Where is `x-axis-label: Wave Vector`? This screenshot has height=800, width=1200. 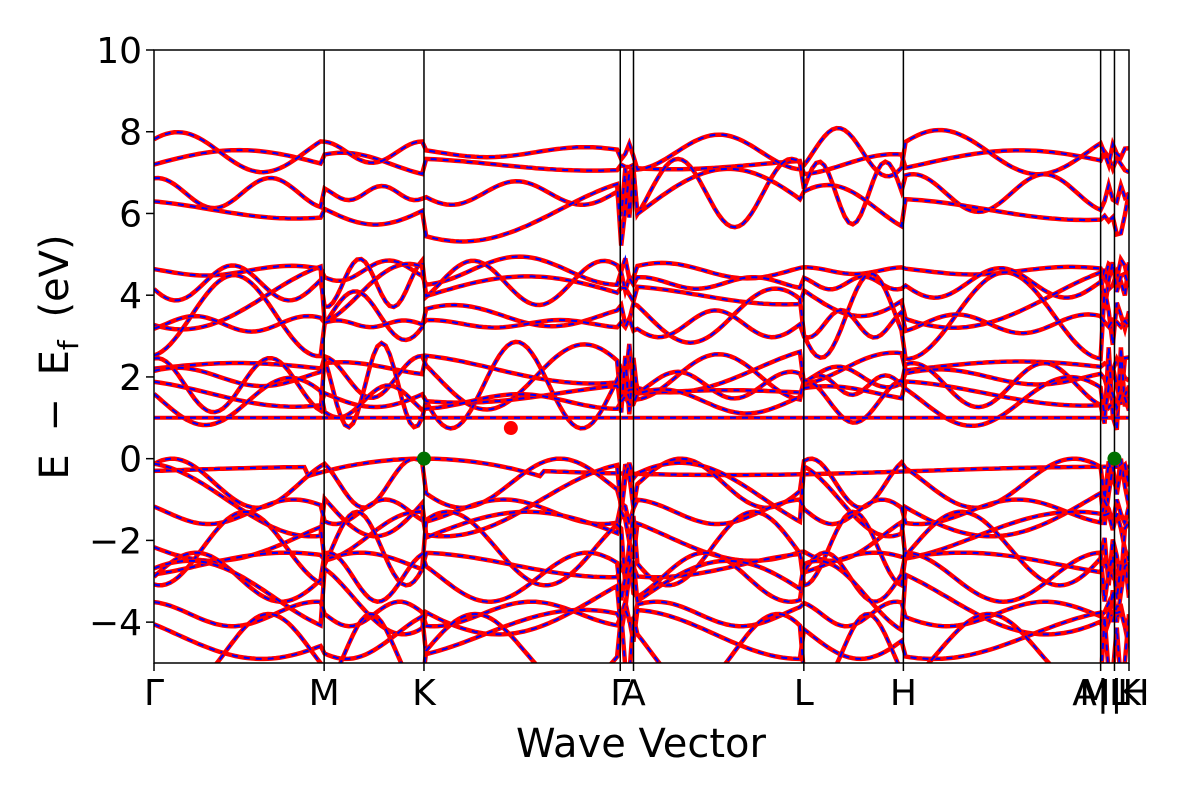
x-axis-label: Wave Vector is located at coordinates (641, 744).